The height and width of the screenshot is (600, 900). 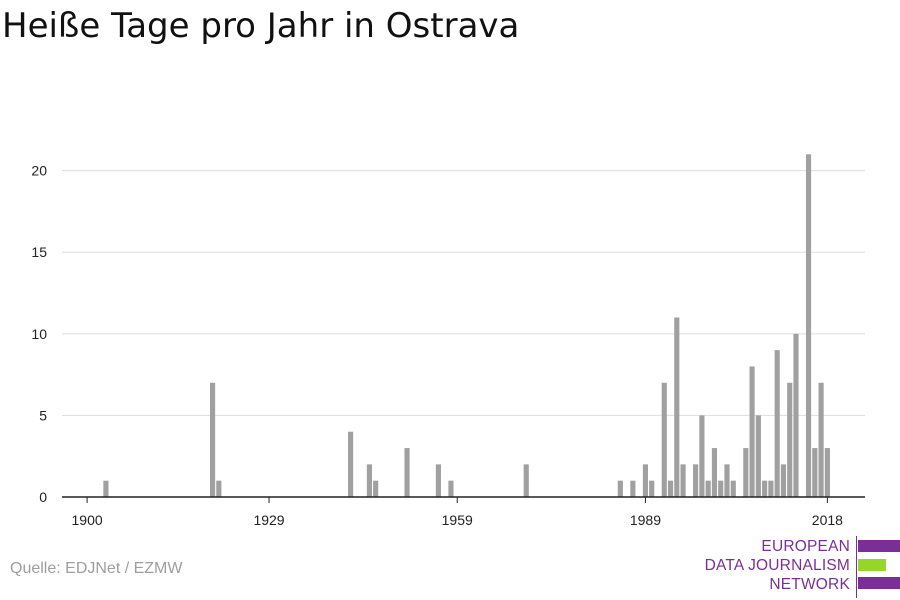 What do you see at coordinates (261, 26) in the screenshot?
I see `chart-title: Heiße Tage pro Jahr in Ostrava` at bounding box center [261, 26].